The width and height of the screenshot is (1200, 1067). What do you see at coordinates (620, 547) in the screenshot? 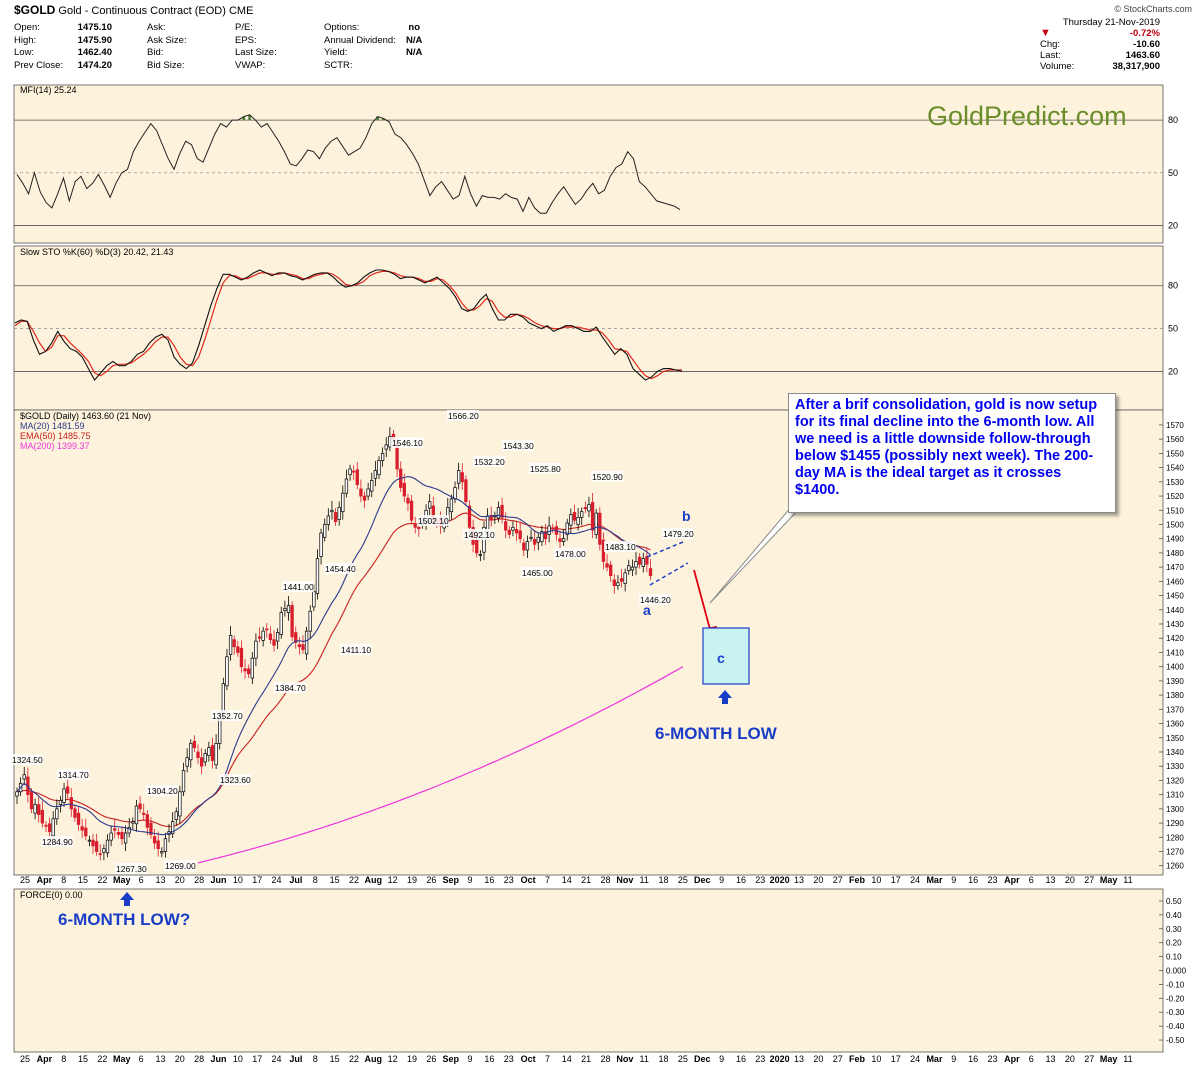
I see `price-value-label: 1483.10` at bounding box center [620, 547].